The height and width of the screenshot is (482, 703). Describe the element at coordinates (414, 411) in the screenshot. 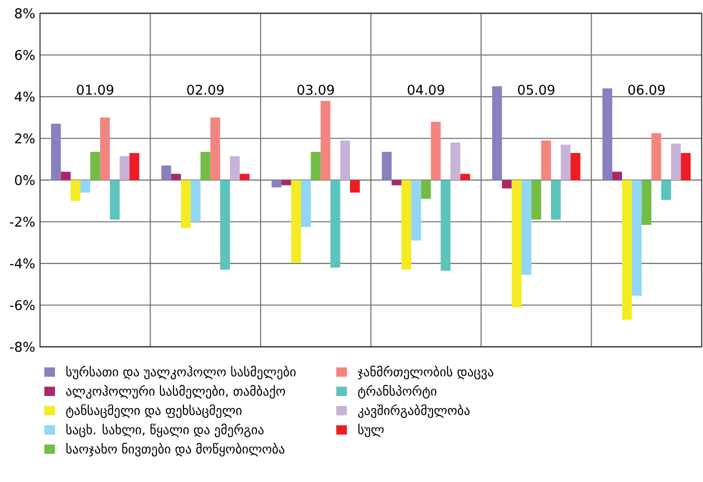

I see `legend-label: კავშირგაბმულობა` at that location.